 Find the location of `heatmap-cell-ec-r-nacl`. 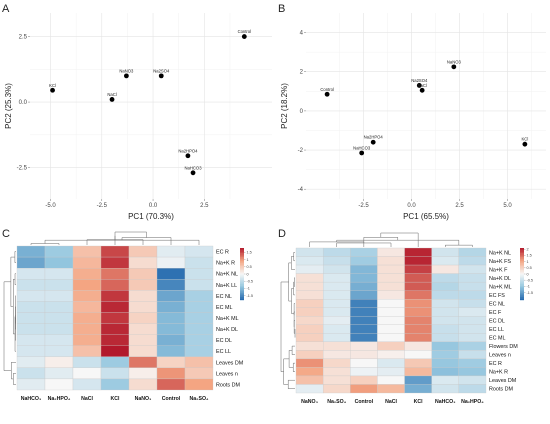

heatmap-cell-ec-r-nacl is located at coordinates (87, 251).